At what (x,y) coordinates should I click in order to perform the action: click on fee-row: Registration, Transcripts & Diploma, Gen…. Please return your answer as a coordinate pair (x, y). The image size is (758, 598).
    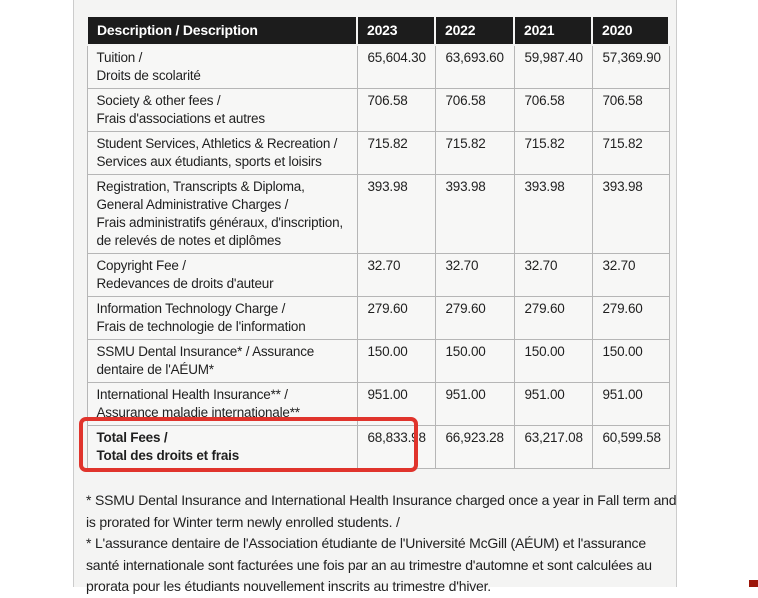
    Looking at the image, I should click on (378, 214).